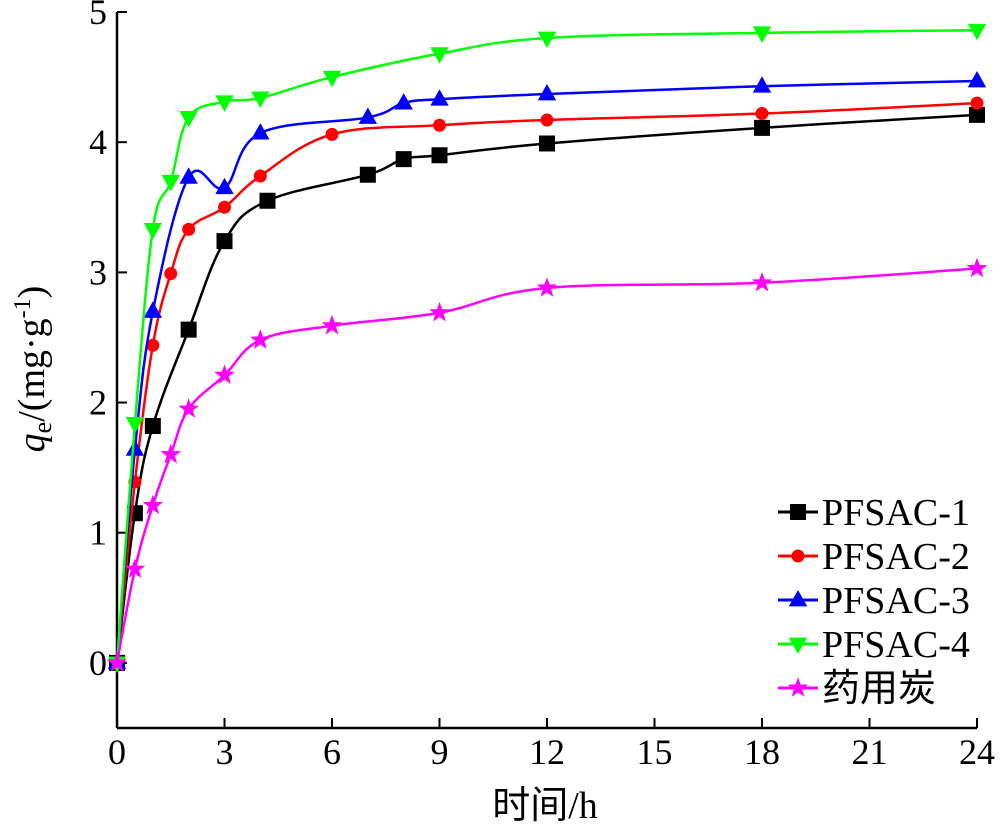 This screenshot has height=833, width=1000. What do you see at coordinates (117, 752) in the screenshot?
I see `x-tick-label: 0` at bounding box center [117, 752].